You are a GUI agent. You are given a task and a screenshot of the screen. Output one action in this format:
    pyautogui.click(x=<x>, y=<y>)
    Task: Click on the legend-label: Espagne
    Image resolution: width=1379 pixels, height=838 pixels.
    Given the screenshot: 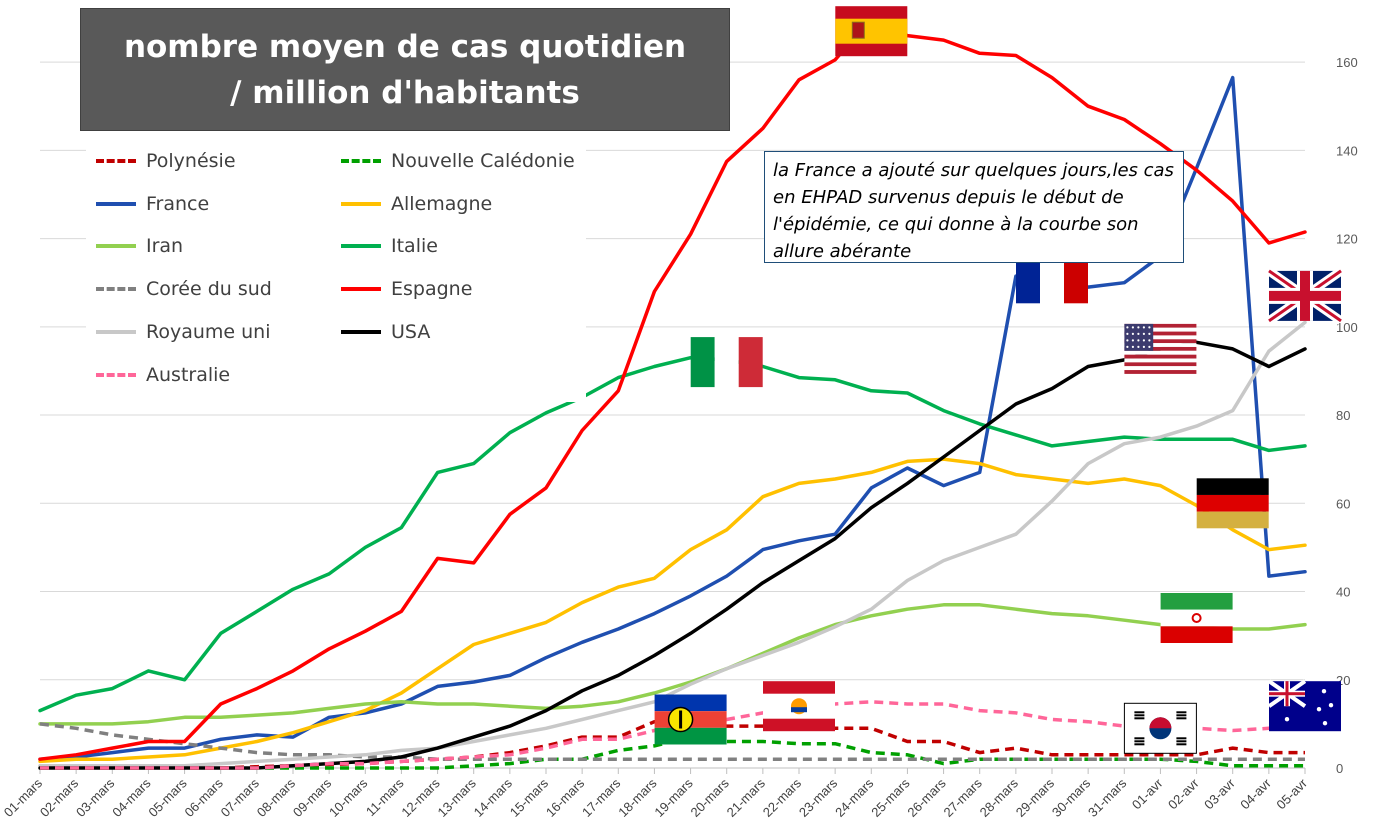 What is the action you would take?
    pyautogui.click(x=432, y=289)
    